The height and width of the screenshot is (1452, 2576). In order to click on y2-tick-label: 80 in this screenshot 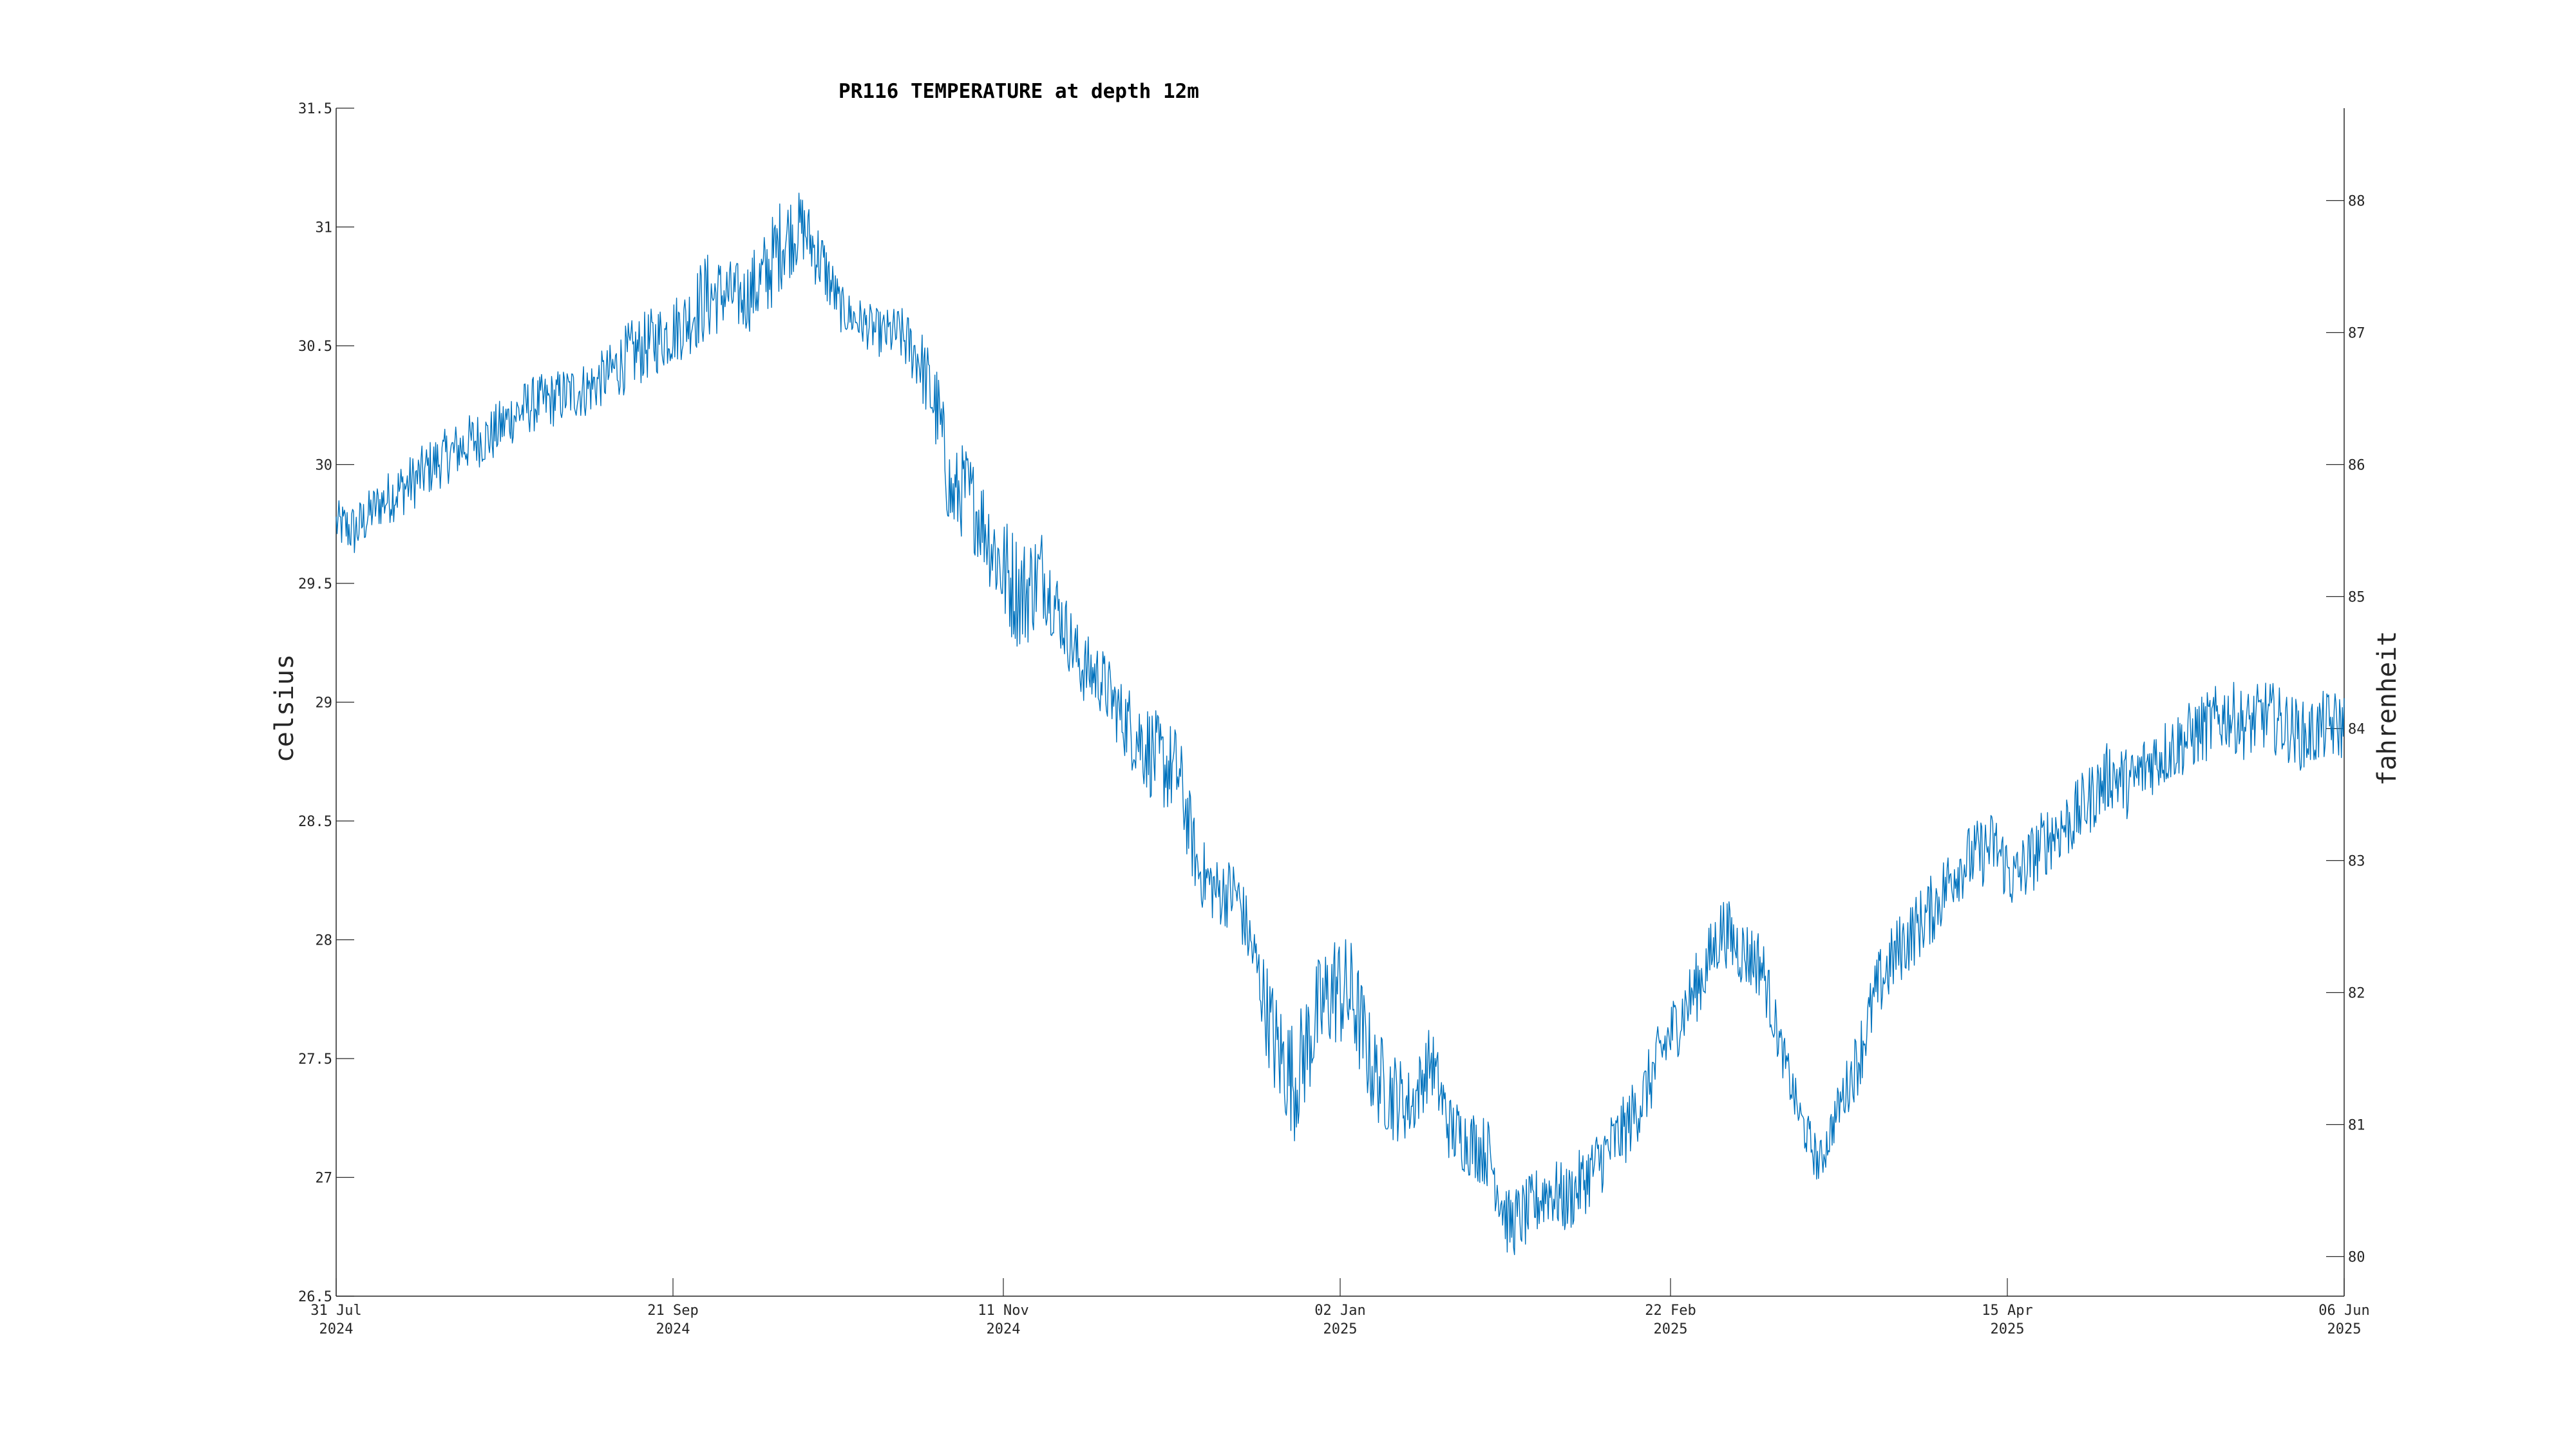, I will do `click(2357, 1258)`.